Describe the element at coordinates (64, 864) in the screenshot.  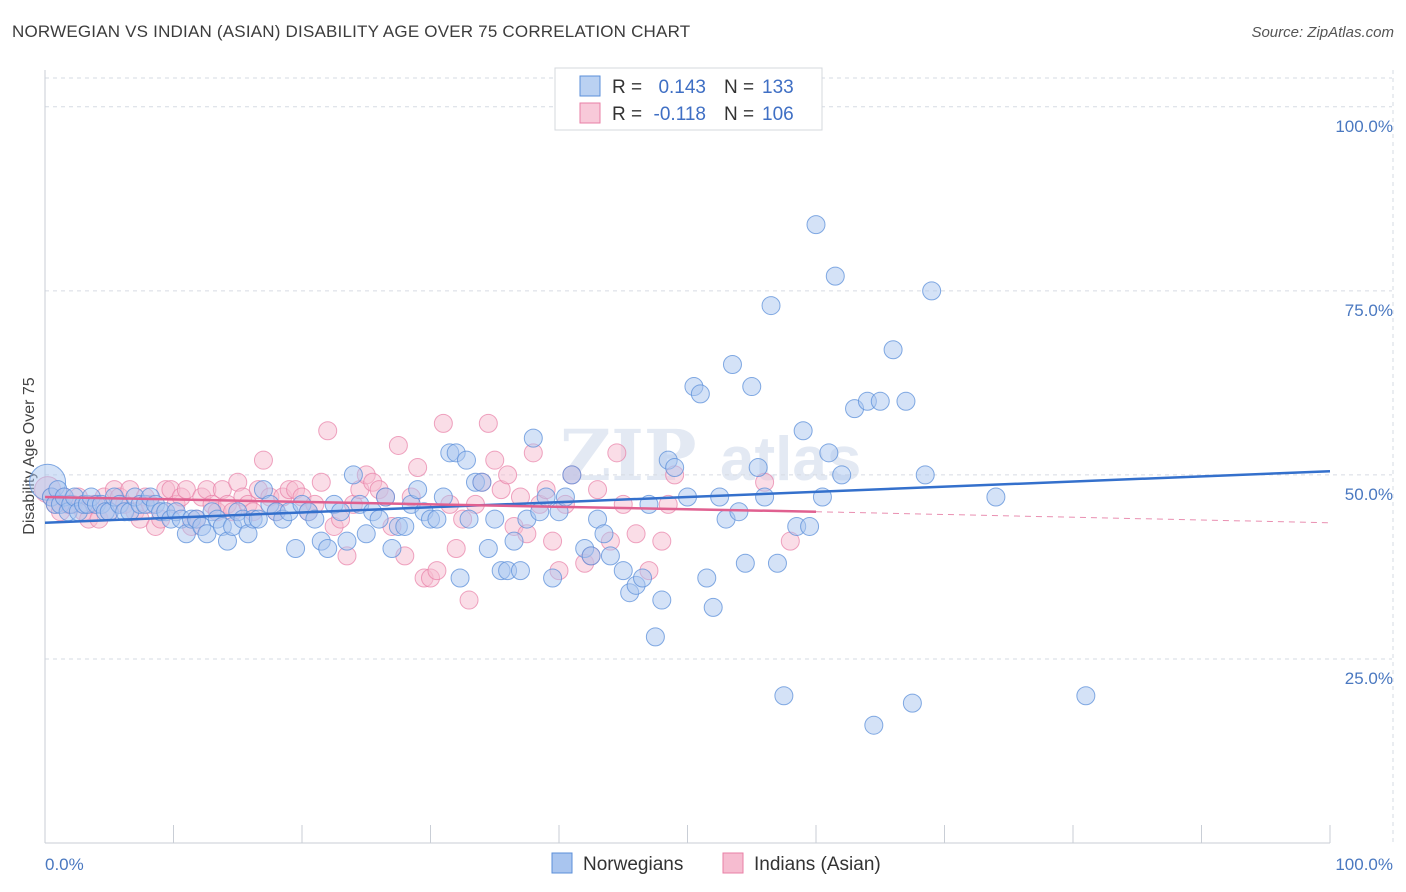
I see `x-tick-label-0: 0.0%` at that location.